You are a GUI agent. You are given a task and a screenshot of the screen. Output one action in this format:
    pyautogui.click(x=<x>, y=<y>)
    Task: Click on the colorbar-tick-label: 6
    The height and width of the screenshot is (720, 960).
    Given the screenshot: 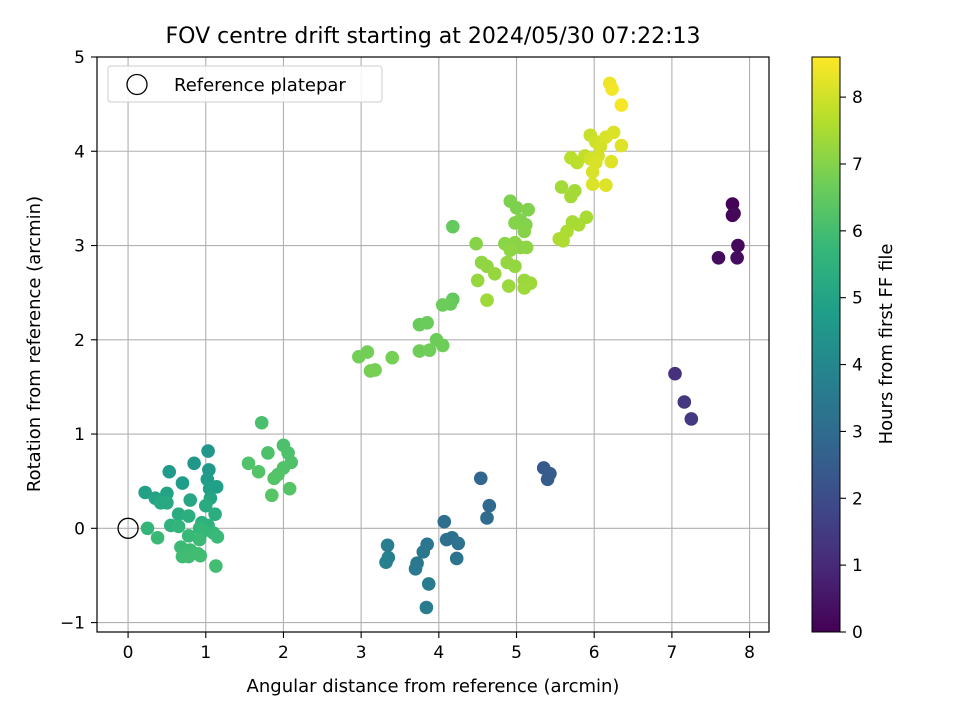 What is the action you would take?
    pyautogui.click(x=857, y=232)
    